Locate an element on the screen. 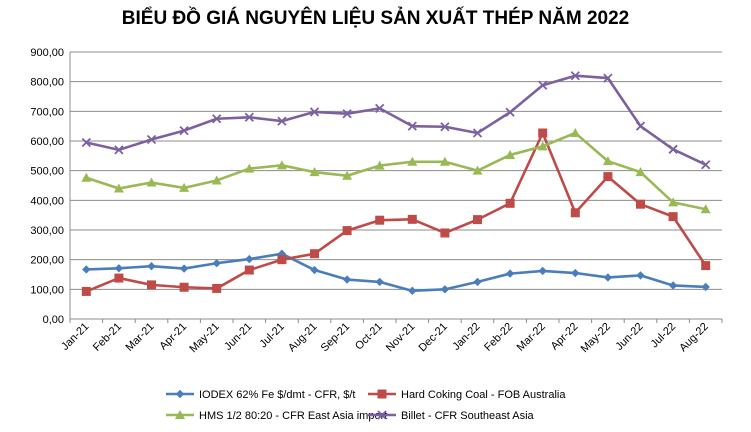  x-tick-label: Jan-22 is located at coordinates (466, 337).